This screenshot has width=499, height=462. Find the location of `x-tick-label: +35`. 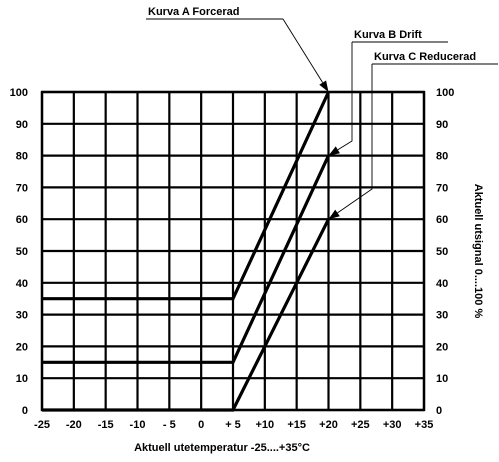

x-tick-label: +35 is located at coordinates (424, 425).